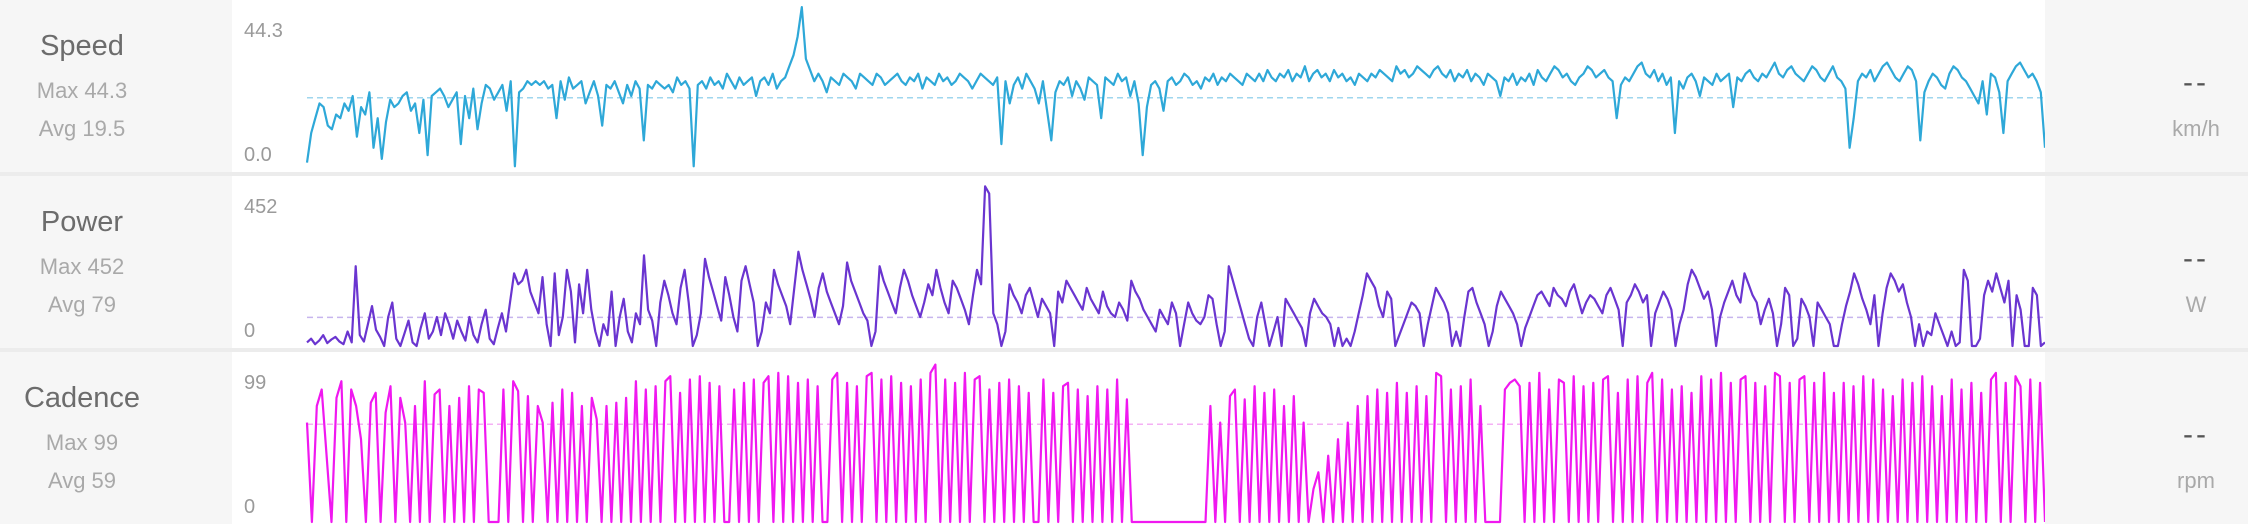 Image resolution: width=2248 pixels, height=526 pixels. What do you see at coordinates (82, 480) in the screenshot?
I see `cadence-avg: Avg 59` at bounding box center [82, 480].